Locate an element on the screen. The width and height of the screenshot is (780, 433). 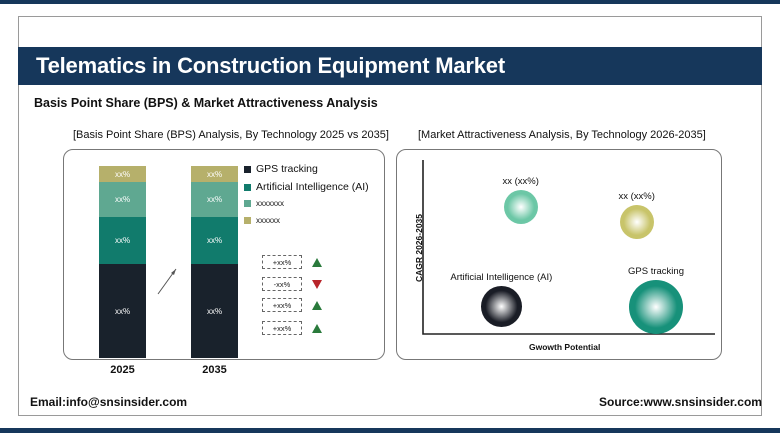
legend-item: Artificial Intelligence (AI) is located at coordinates (306, 187).